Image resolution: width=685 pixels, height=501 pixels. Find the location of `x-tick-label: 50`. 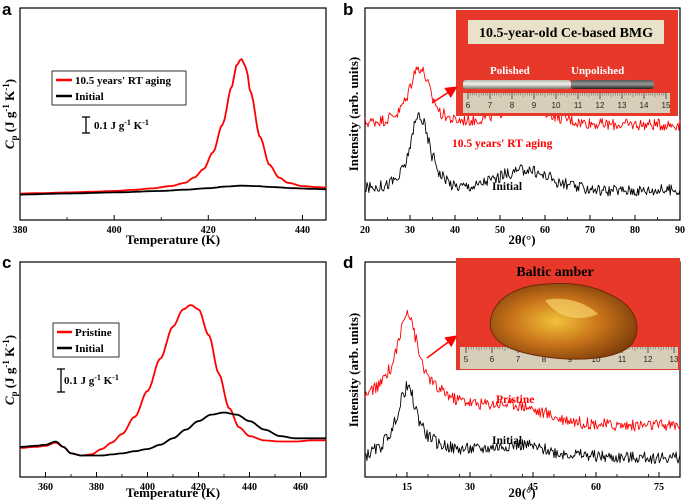

x-tick-label: 50 is located at coordinates (500, 230).